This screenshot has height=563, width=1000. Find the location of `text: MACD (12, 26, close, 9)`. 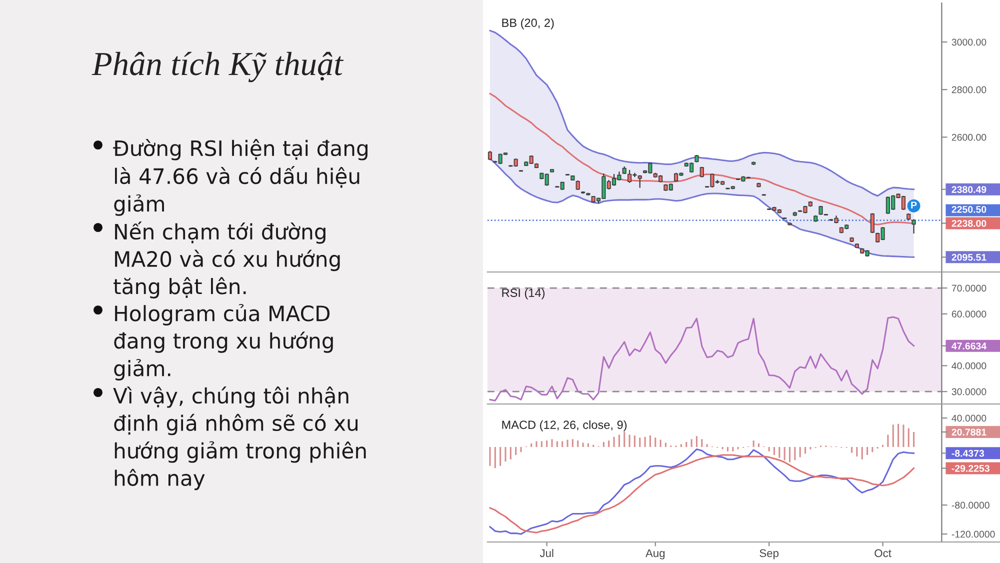

text: MACD (12, 26, close, 9) is located at coordinates (564, 426).